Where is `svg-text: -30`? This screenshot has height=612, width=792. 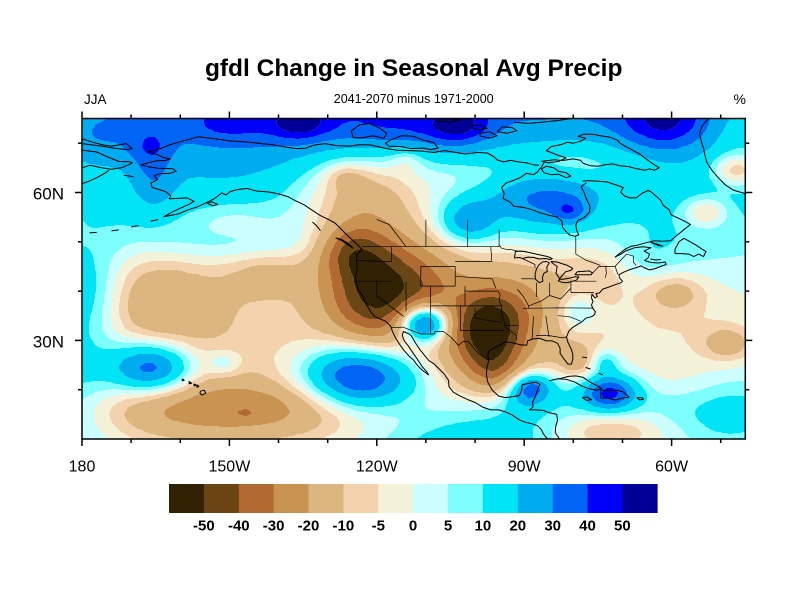 svg-text: -30 is located at coordinates (274, 526).